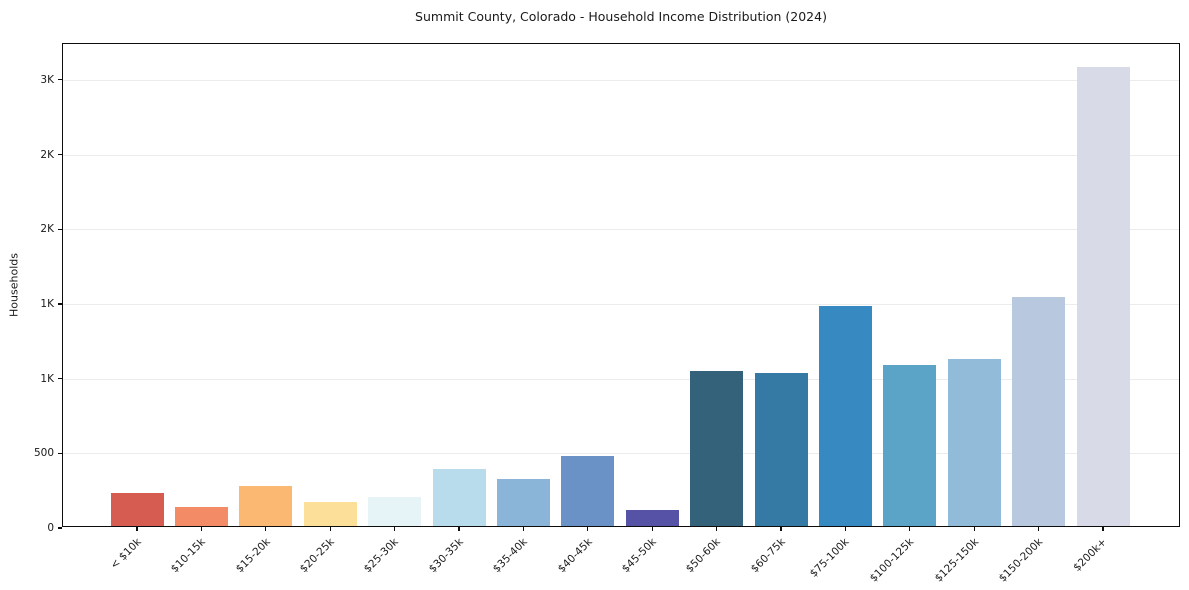  I want to click on x-tick-label: $100-125k, so click(892, 560).